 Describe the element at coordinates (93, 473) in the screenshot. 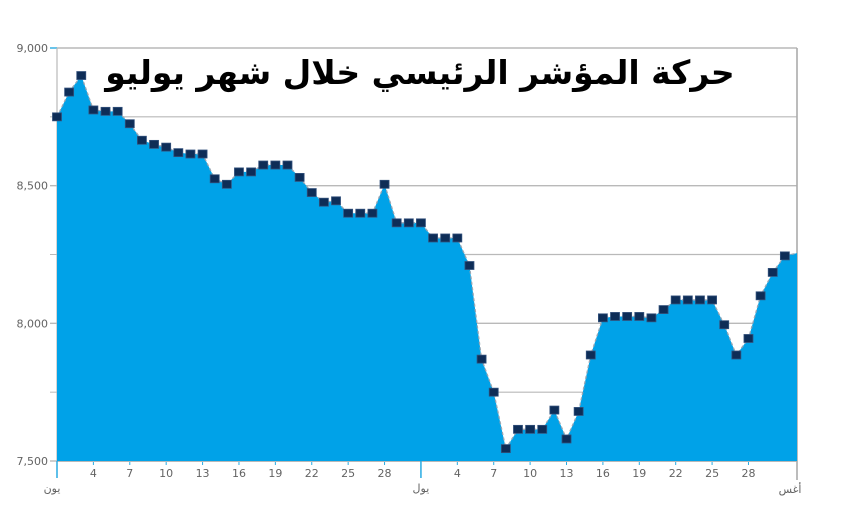

I see `x-day-label-june: 4` at that location.